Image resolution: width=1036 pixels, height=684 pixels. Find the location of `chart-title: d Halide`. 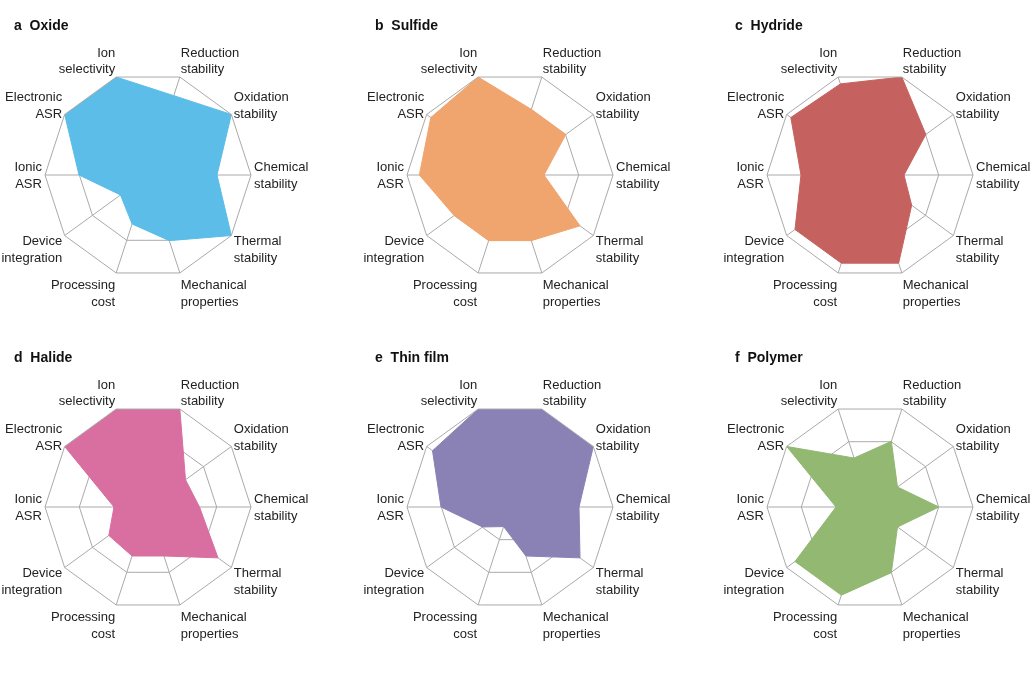

chart-title: d Halide is located at coordinates (43, 357).